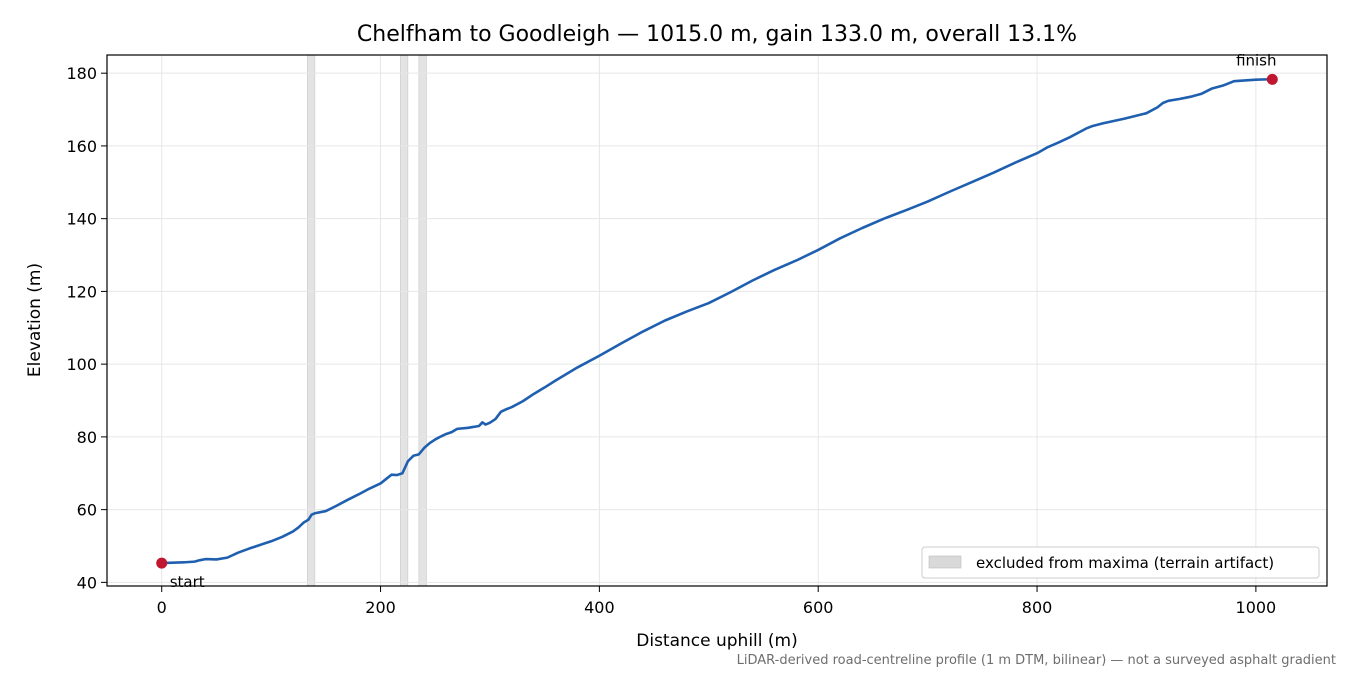 This screenshot has height=675, width=1350. I want to click on legend-swatch, so click(945, 562).